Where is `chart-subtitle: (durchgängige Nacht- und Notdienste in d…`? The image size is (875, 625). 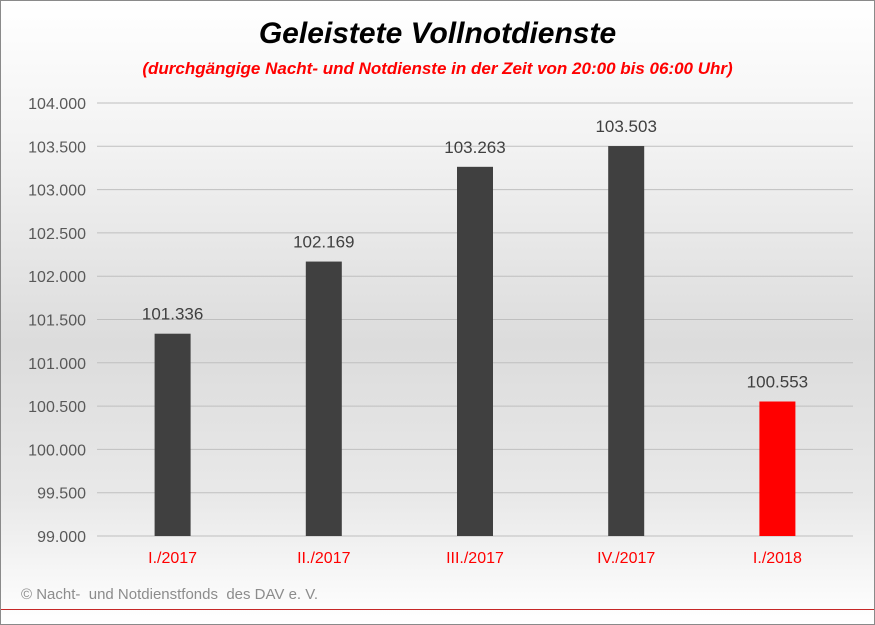
chart-subtitle: (durchgängige Nacht- und Notdienste in d… is located at coordinates (437, 68).